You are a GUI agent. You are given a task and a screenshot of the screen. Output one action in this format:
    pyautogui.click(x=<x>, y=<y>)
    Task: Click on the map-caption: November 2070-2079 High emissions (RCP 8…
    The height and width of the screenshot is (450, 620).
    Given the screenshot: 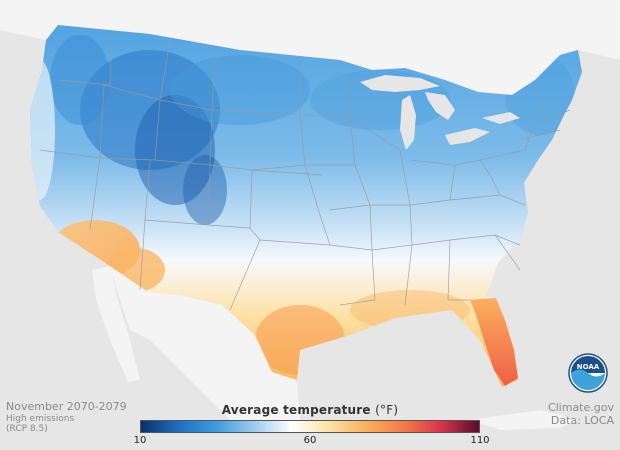 What is the action you would take?
    pyautogui.click(x=66, y=417)
    